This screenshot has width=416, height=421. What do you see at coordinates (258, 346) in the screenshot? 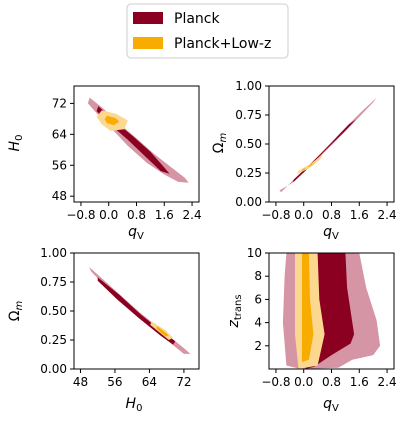
I see `y-tick-label: 2` at bounding box center [258, 346].